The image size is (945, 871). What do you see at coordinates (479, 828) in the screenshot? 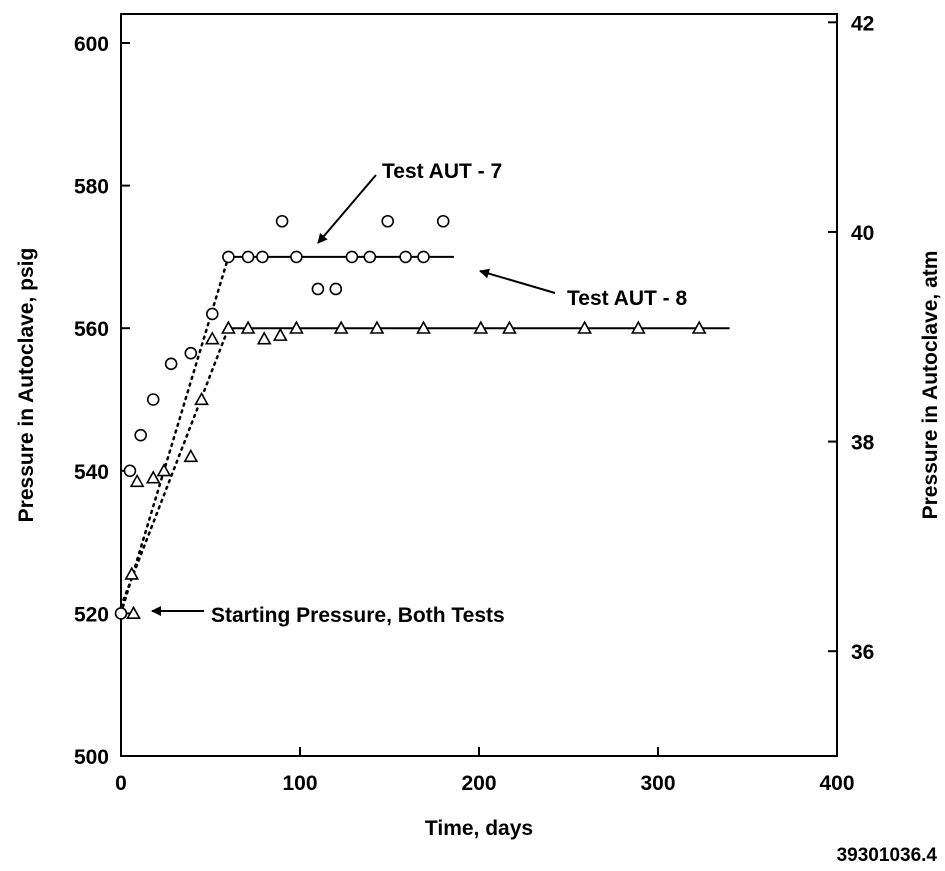
I see `x-axis-title: Time, days` at bounding box center [479, 828].